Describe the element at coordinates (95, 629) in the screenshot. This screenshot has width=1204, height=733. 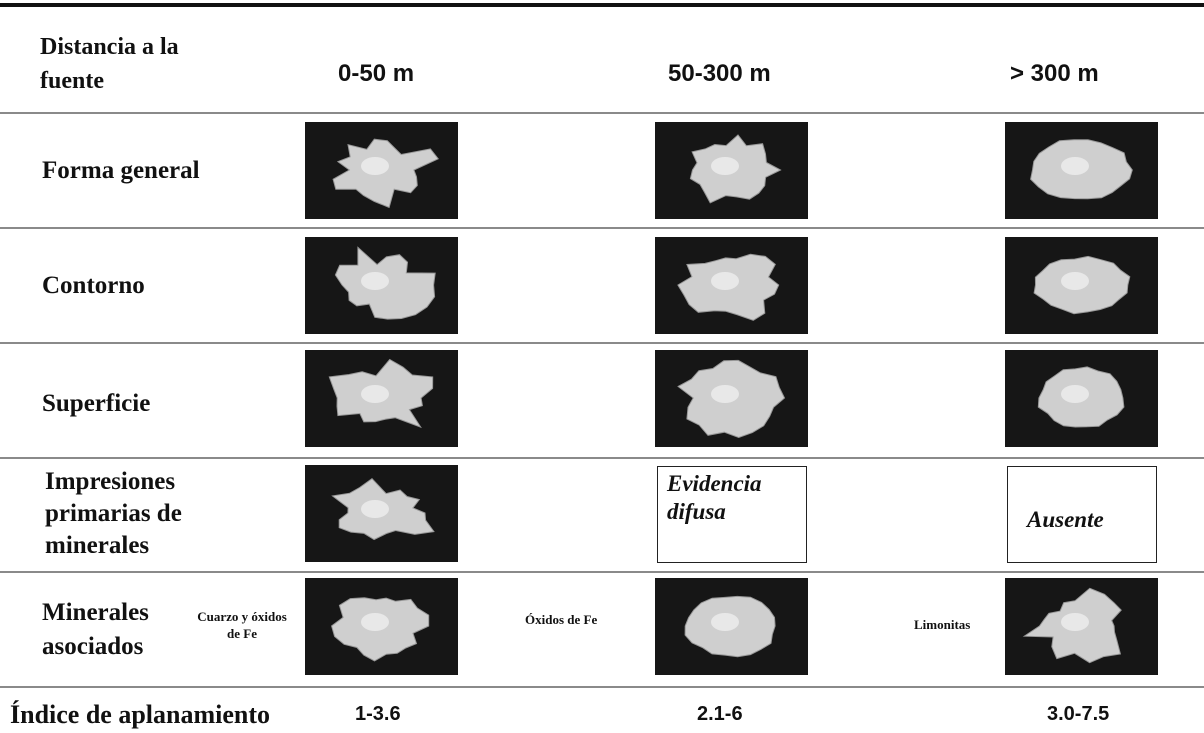
I see `row-label: Minerales asociados` at that location.